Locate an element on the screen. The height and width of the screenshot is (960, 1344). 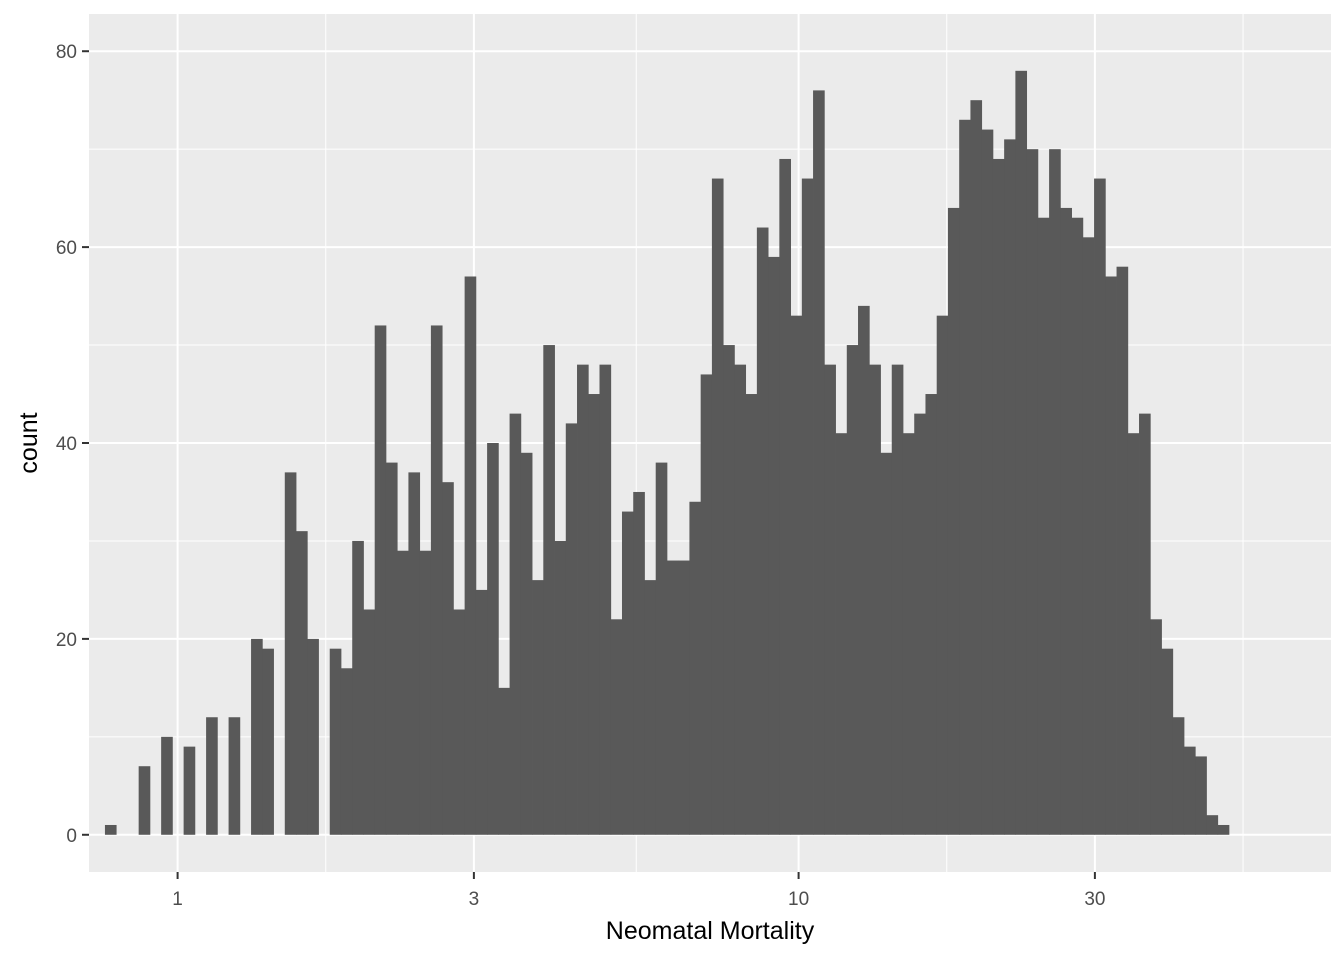
x-axis-title: Neomatal Mortality is located at coordinates (710, 931).